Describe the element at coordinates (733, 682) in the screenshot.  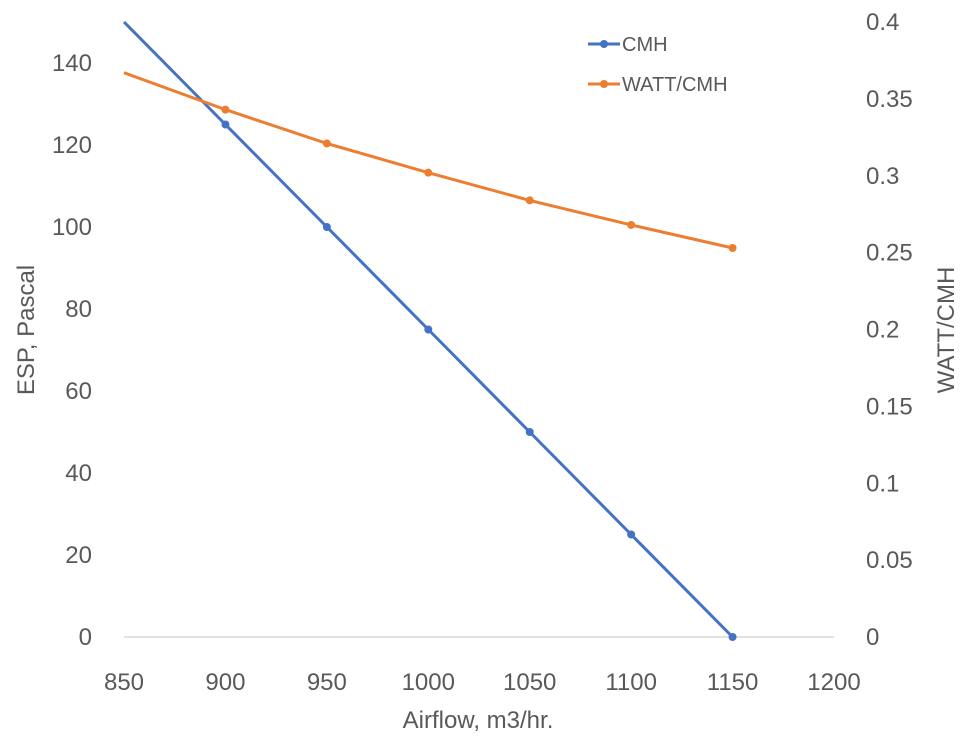
I see `x-tick-label: 1150` at that location.